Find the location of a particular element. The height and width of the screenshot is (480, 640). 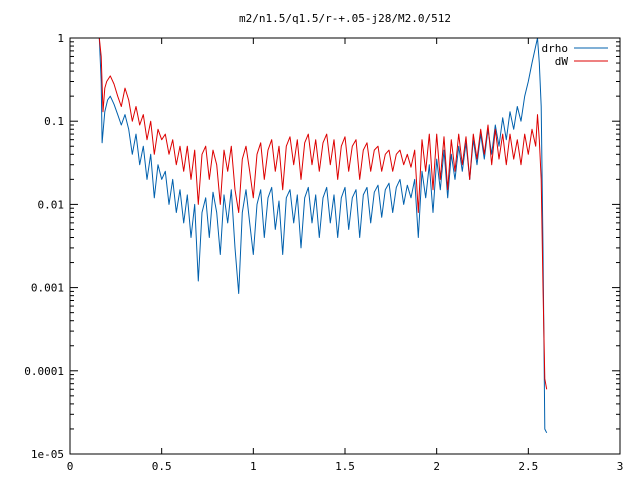

x-tick-label: 0.5 is located at coordinates (162, 466).